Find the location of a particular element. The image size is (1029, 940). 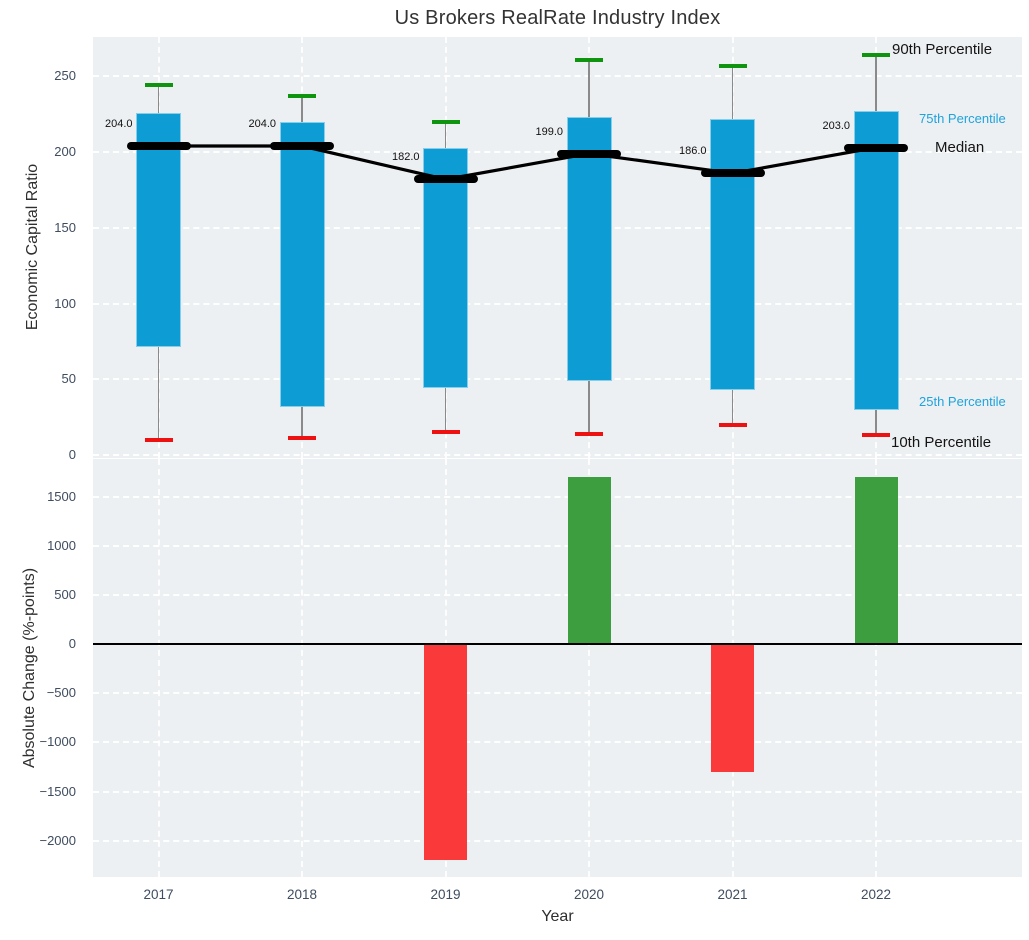

bottom-y-tick-label: 1500 is located at coordinates (61, 496).